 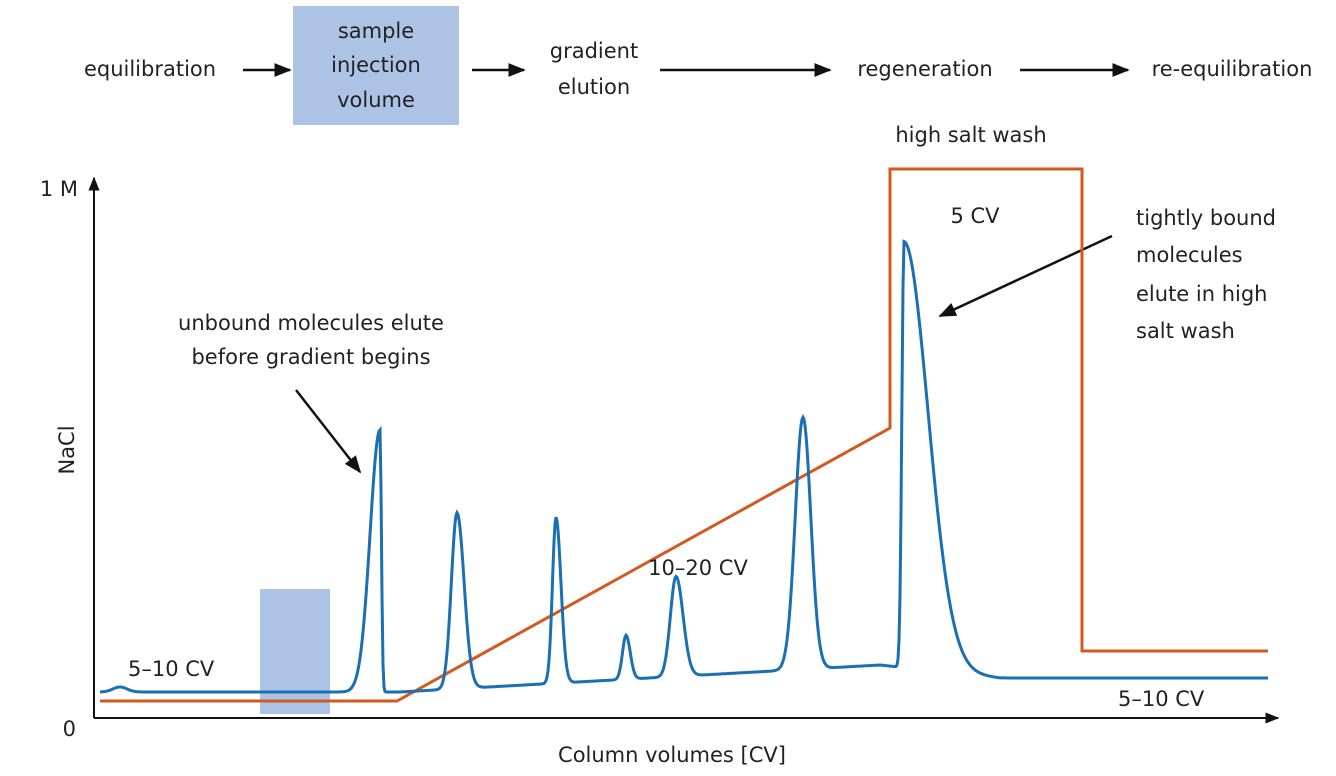 What do you see at coordinates (376, 31) in the screenshot?
I see `step: sample` at bounding box center [376, 31].